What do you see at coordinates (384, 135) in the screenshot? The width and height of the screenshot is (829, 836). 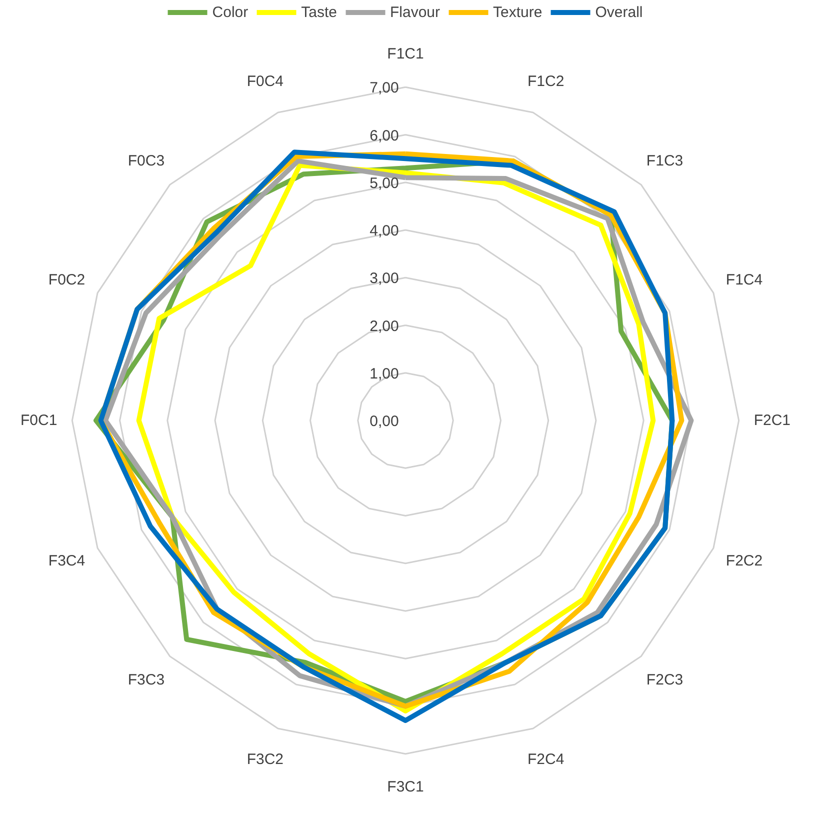 I see `y-tick-label: 6,00` at bounding box center [384, 135].